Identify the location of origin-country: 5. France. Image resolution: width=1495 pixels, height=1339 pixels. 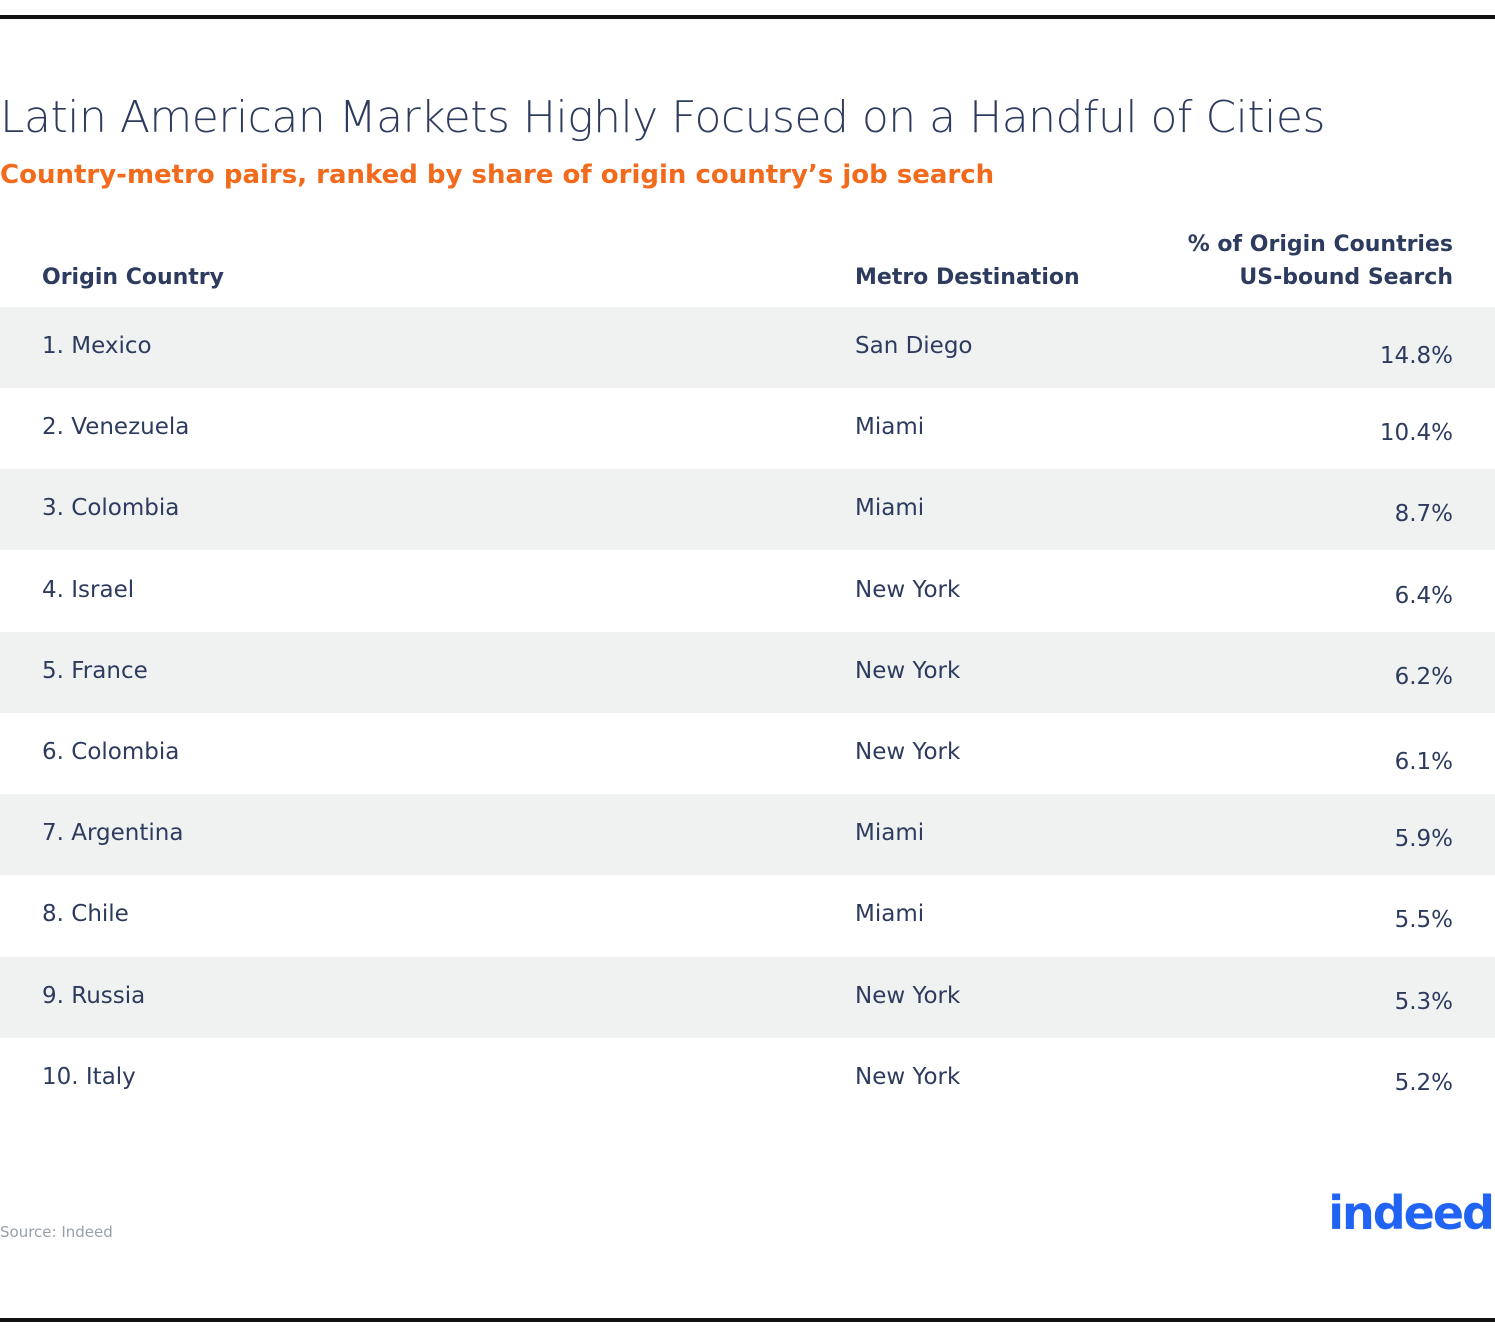
(95, 670).